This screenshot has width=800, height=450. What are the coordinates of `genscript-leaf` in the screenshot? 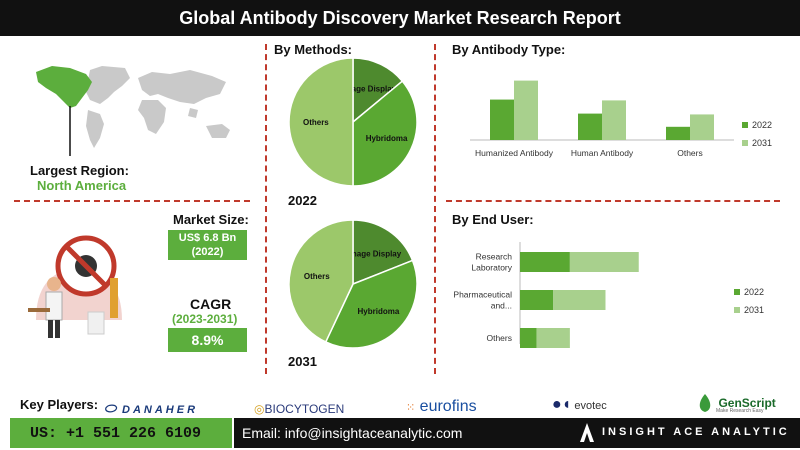 It's located at (705, 403).